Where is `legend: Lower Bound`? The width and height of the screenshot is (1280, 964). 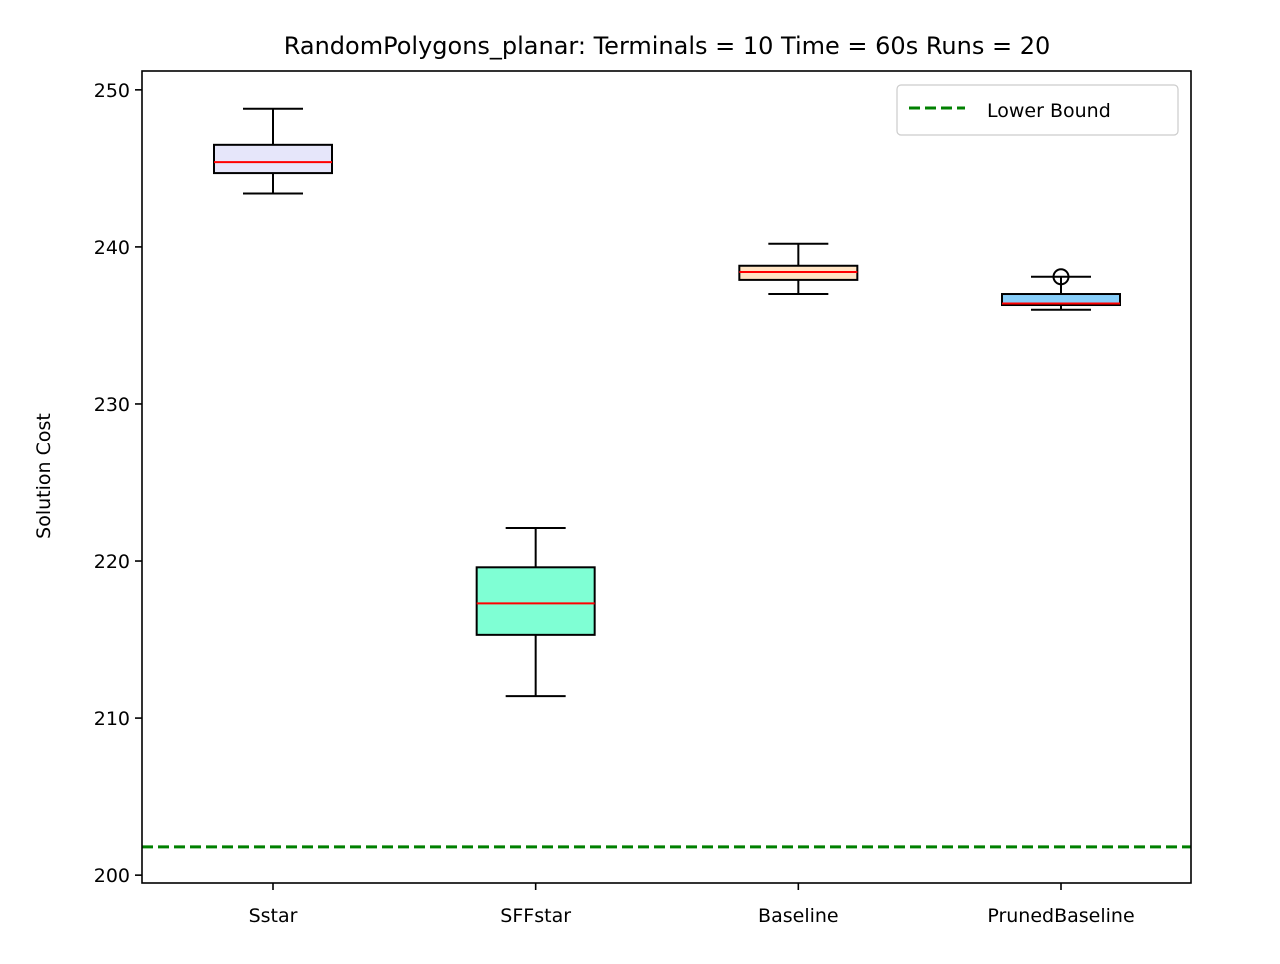
legend: Lower Bound is located at coordinates (1037, 110).